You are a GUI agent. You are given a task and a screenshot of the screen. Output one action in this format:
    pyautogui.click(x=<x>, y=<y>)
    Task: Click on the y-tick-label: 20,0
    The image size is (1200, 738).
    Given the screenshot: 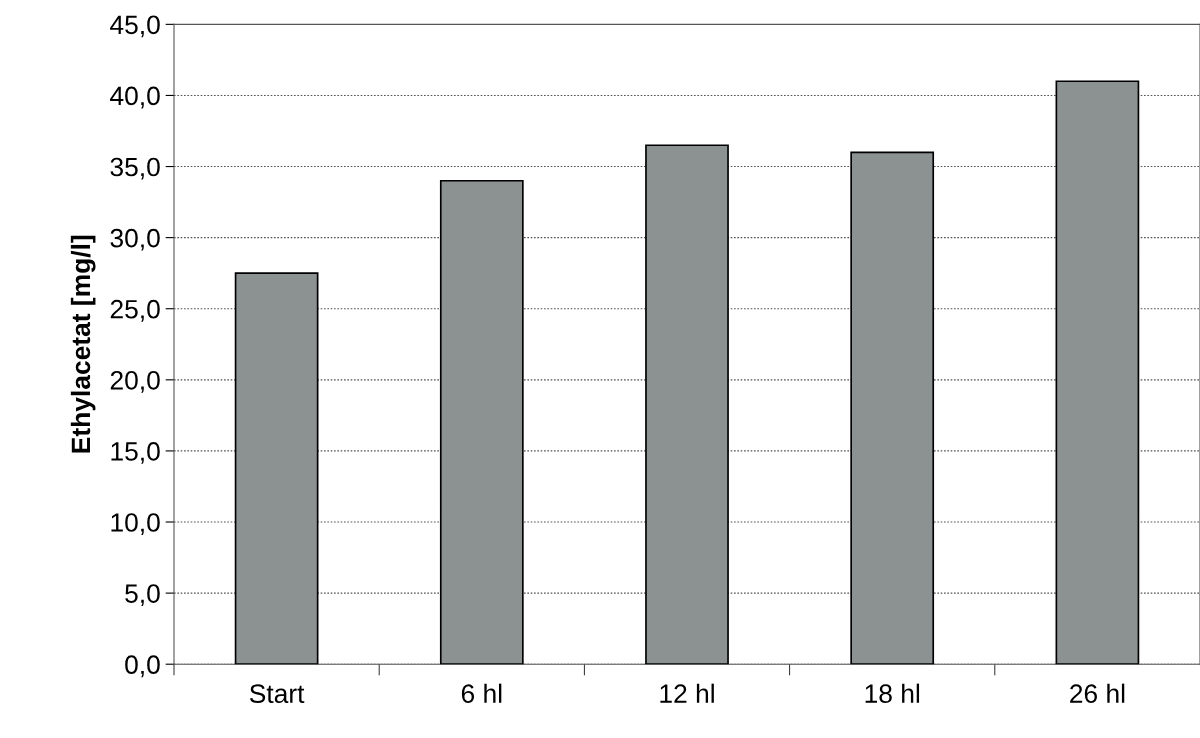 What is the action you would take?
    pyautogui.click(x=135, y=381)
    